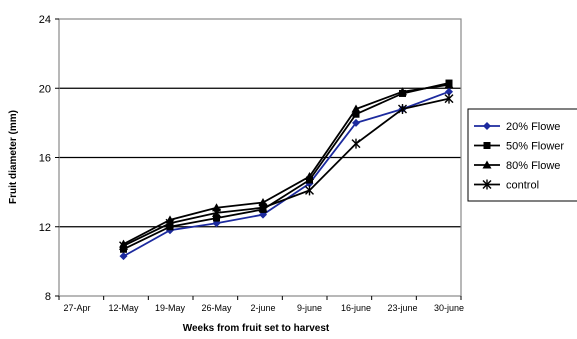 The height and width of the screenshot is (339, 577). Describe the element at coordinates (356, 308) in the screenshot. I see `x-tick-label: 16-june` at that location.